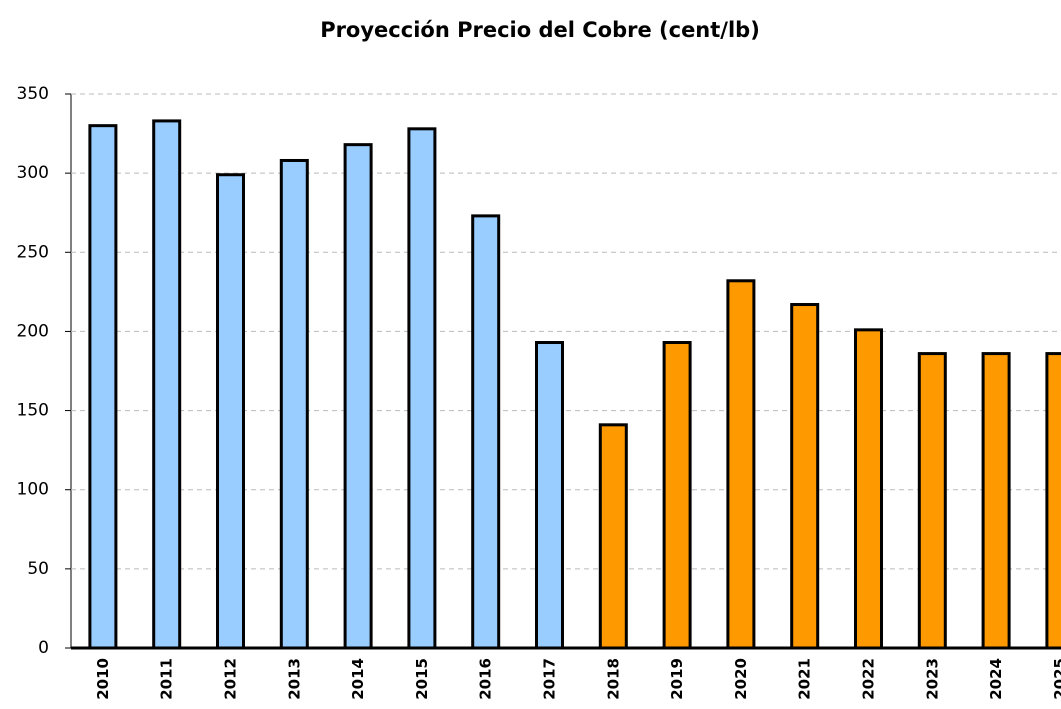 Image resolution: width=1061 pixels, height=709 pixels. What do you see at coordinates (422, 679) in the screenshot?
I see `x-tick-label: 2015` at bounding box center [422, 679].